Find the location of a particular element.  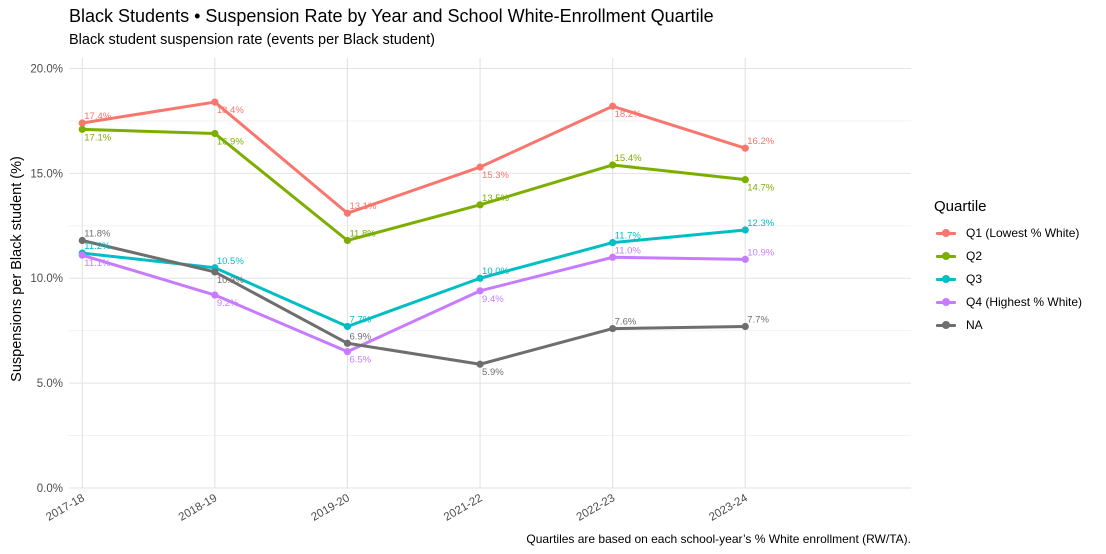

data-label: 17.4% is located at coordinates (97, 116).